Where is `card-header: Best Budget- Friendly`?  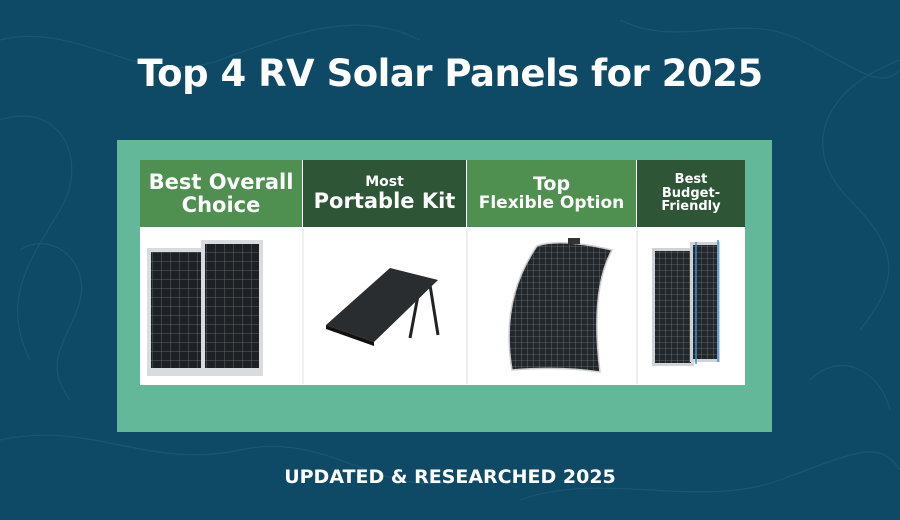 card-header: Best Budget- Friendly is located at coordinates (691, 193).